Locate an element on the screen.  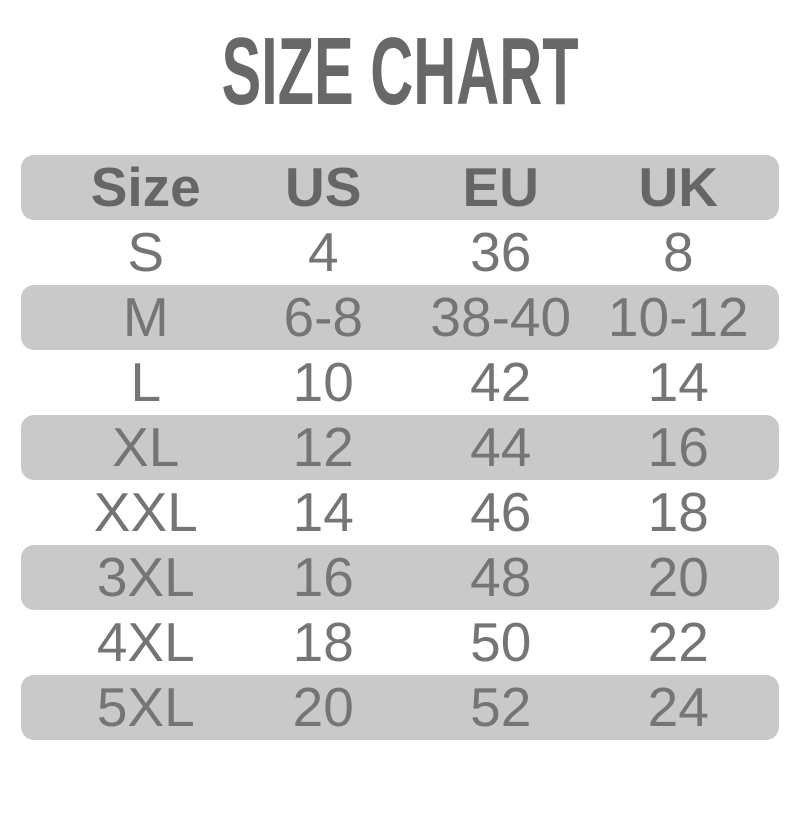
size-cell: XL is located at coordinates (146, 446).